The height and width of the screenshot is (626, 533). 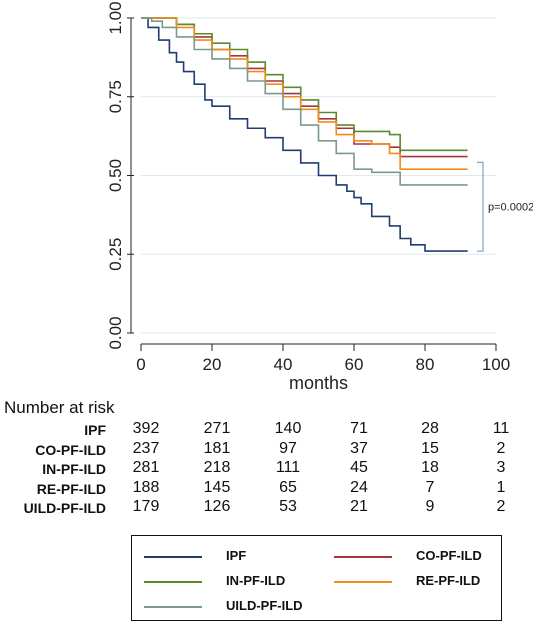 I want to click on p-value-label: p=0.0002, so click(x=510, y=208).